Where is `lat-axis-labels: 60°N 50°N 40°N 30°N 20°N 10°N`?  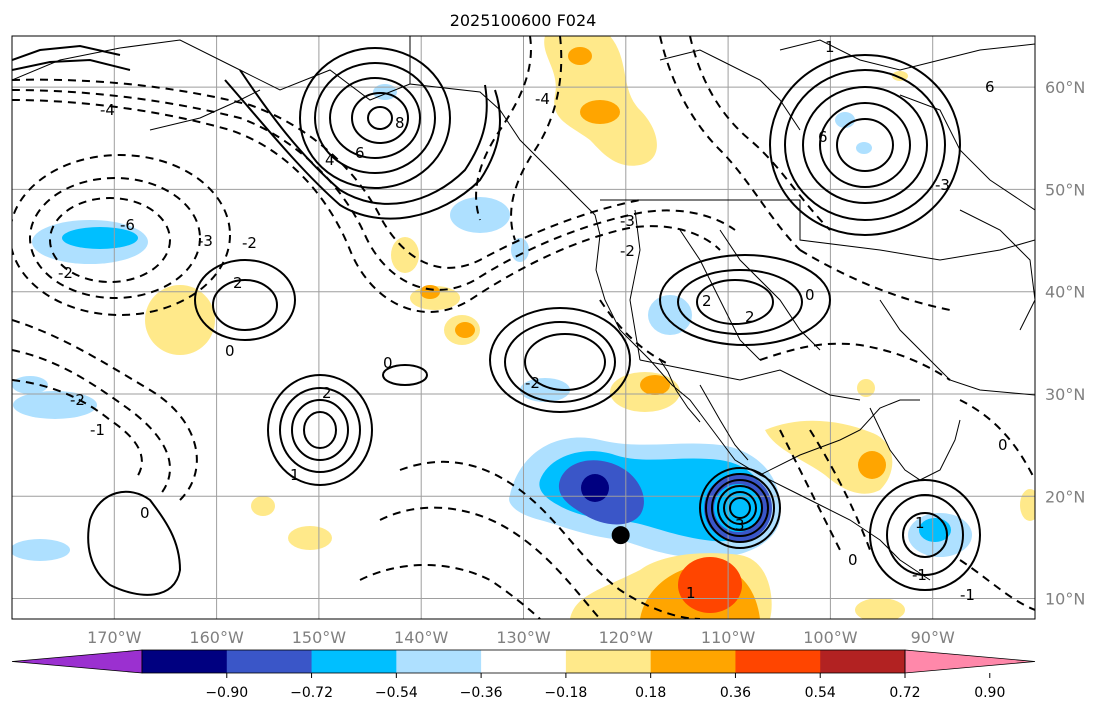
lat-axis-labels: 60°N 50°N 40°N 30°N 20°N 10°N is located at coordinates (1065, 343).